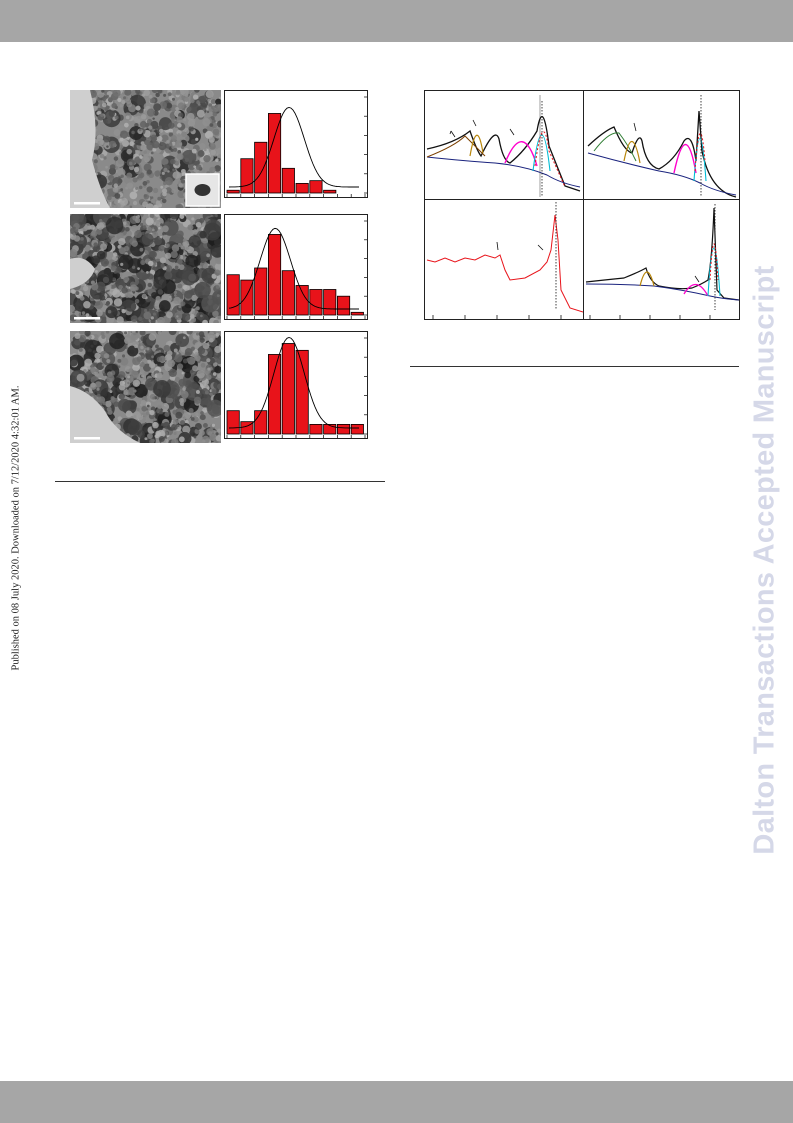 This screenshot has width=793, height=1123. What do you see at coordinates (504, 145) in the screenshot?
I see `xanes-panel-a` at bounding box center [504, 145].